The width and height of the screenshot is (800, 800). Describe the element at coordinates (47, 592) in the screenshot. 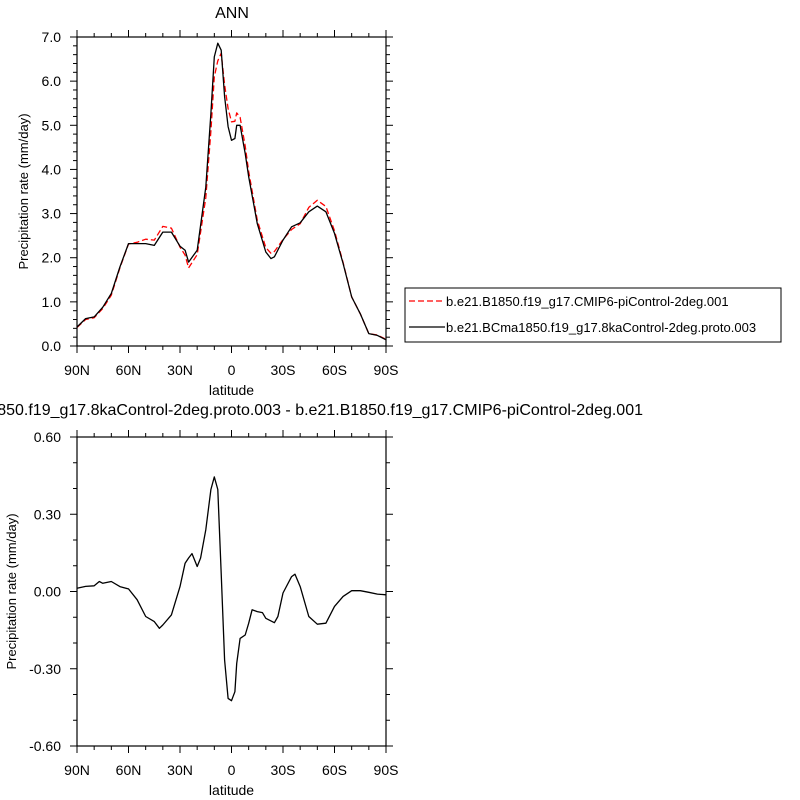

I see `y-tick-label: 0.00` at that location.